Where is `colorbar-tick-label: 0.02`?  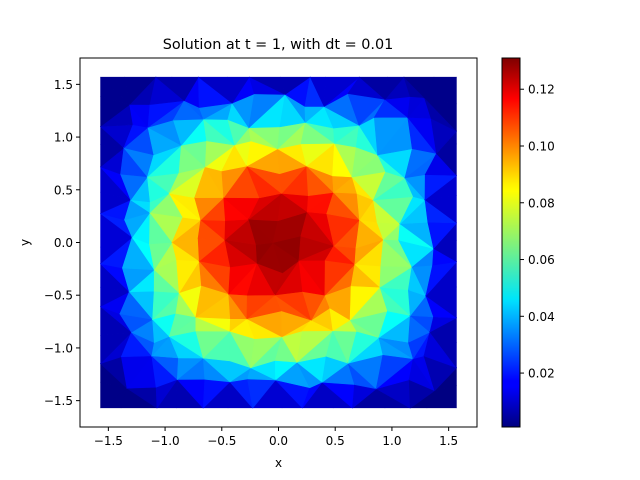
colorbar-tick-label: 0.02 is located at coordinates (541, 374).